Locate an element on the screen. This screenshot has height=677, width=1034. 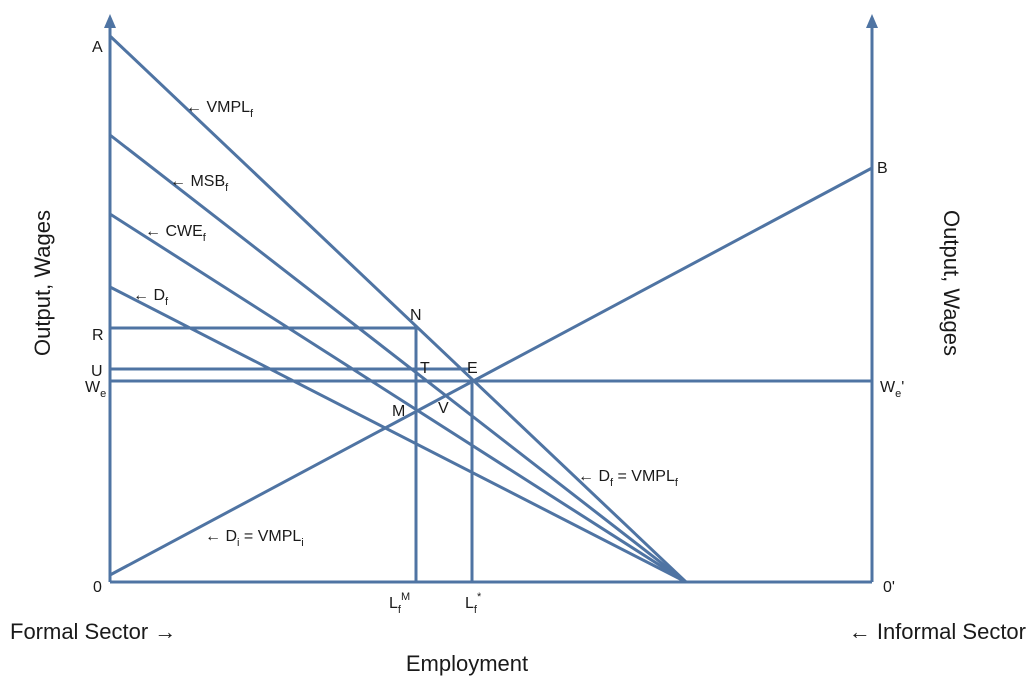
dieq-mid: = VMPL is located at coordinates (270, 536).